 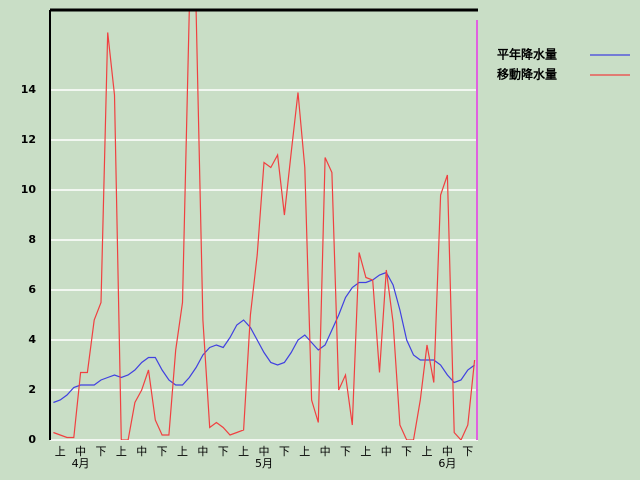 I want to click on y-tick-label: 0, so click(x=32, y=439).